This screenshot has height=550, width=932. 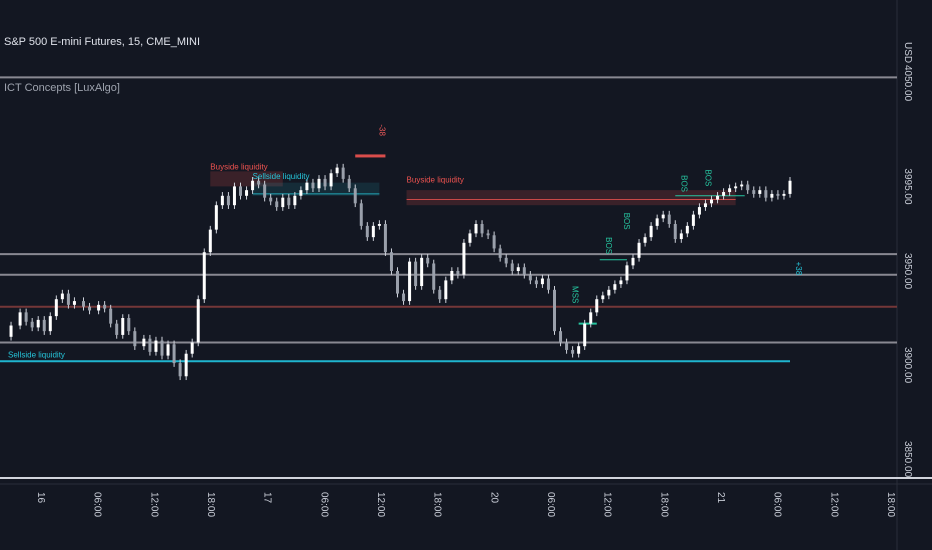 What do you see at coordinates (62, 88) in the screenshot?
I see `indicator-label: ICT Concepts [LuxAlgo]` at bounding box center [62, 88].